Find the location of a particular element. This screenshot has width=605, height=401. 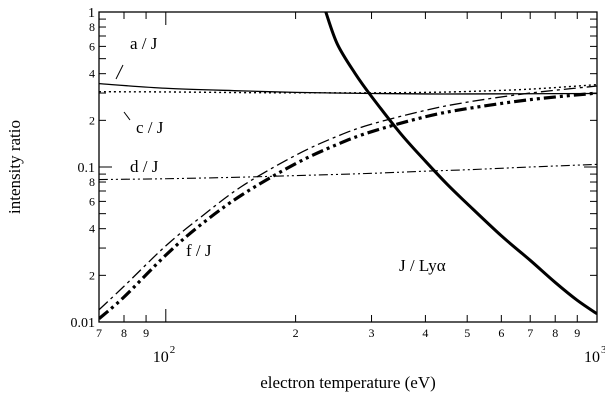

y-axis-label: intensity ratio is located at coordinates (14, 167).